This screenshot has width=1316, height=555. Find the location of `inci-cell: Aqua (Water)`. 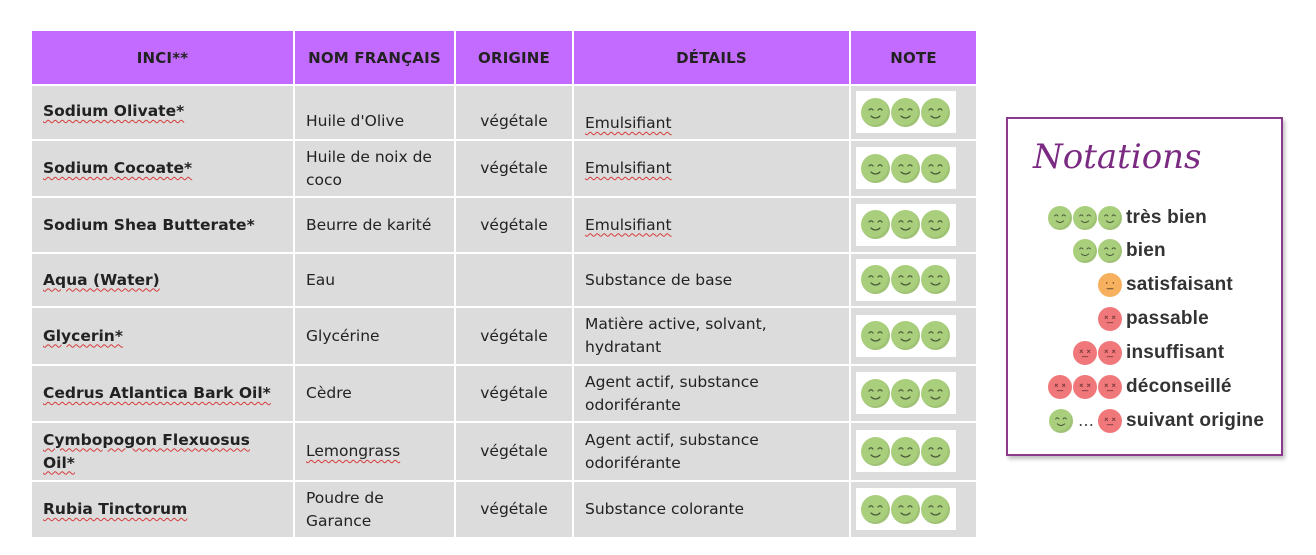

inci-cell: Aqua (Water) is located at coordinates (162, 280).